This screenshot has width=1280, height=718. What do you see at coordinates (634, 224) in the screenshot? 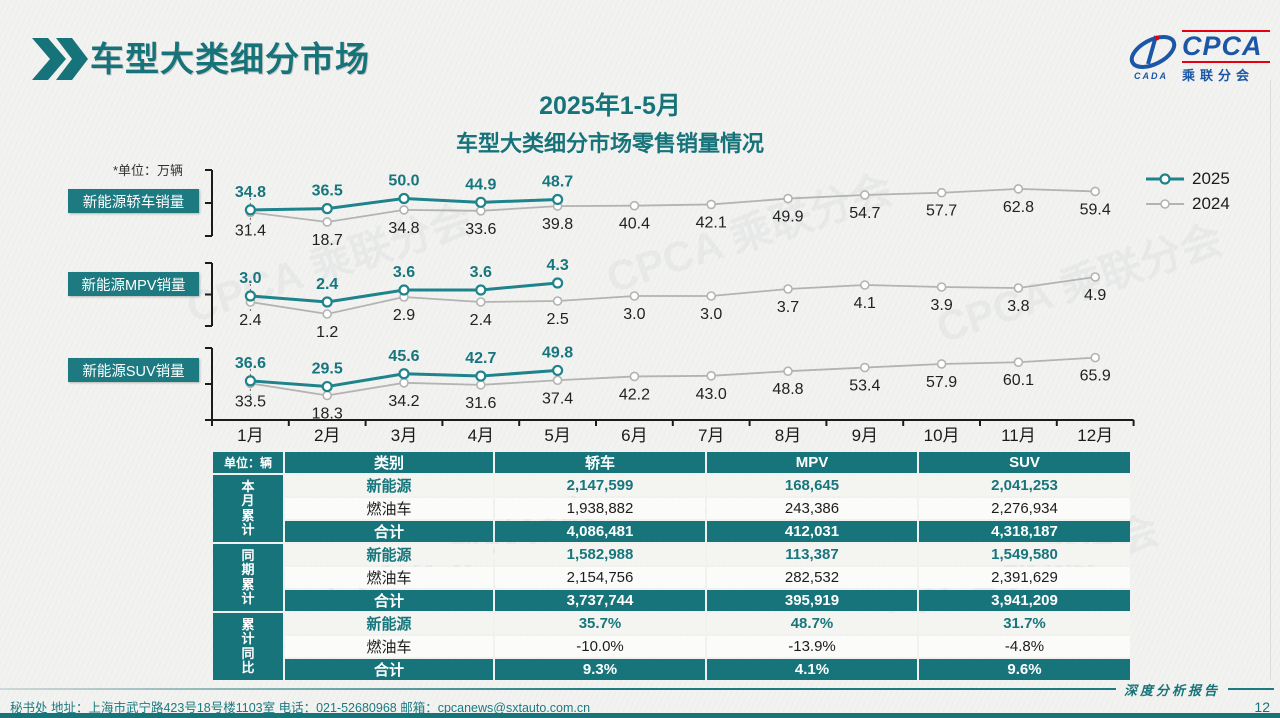
I see `value-label-2024: 40.4` at bounding box center [634, 224].